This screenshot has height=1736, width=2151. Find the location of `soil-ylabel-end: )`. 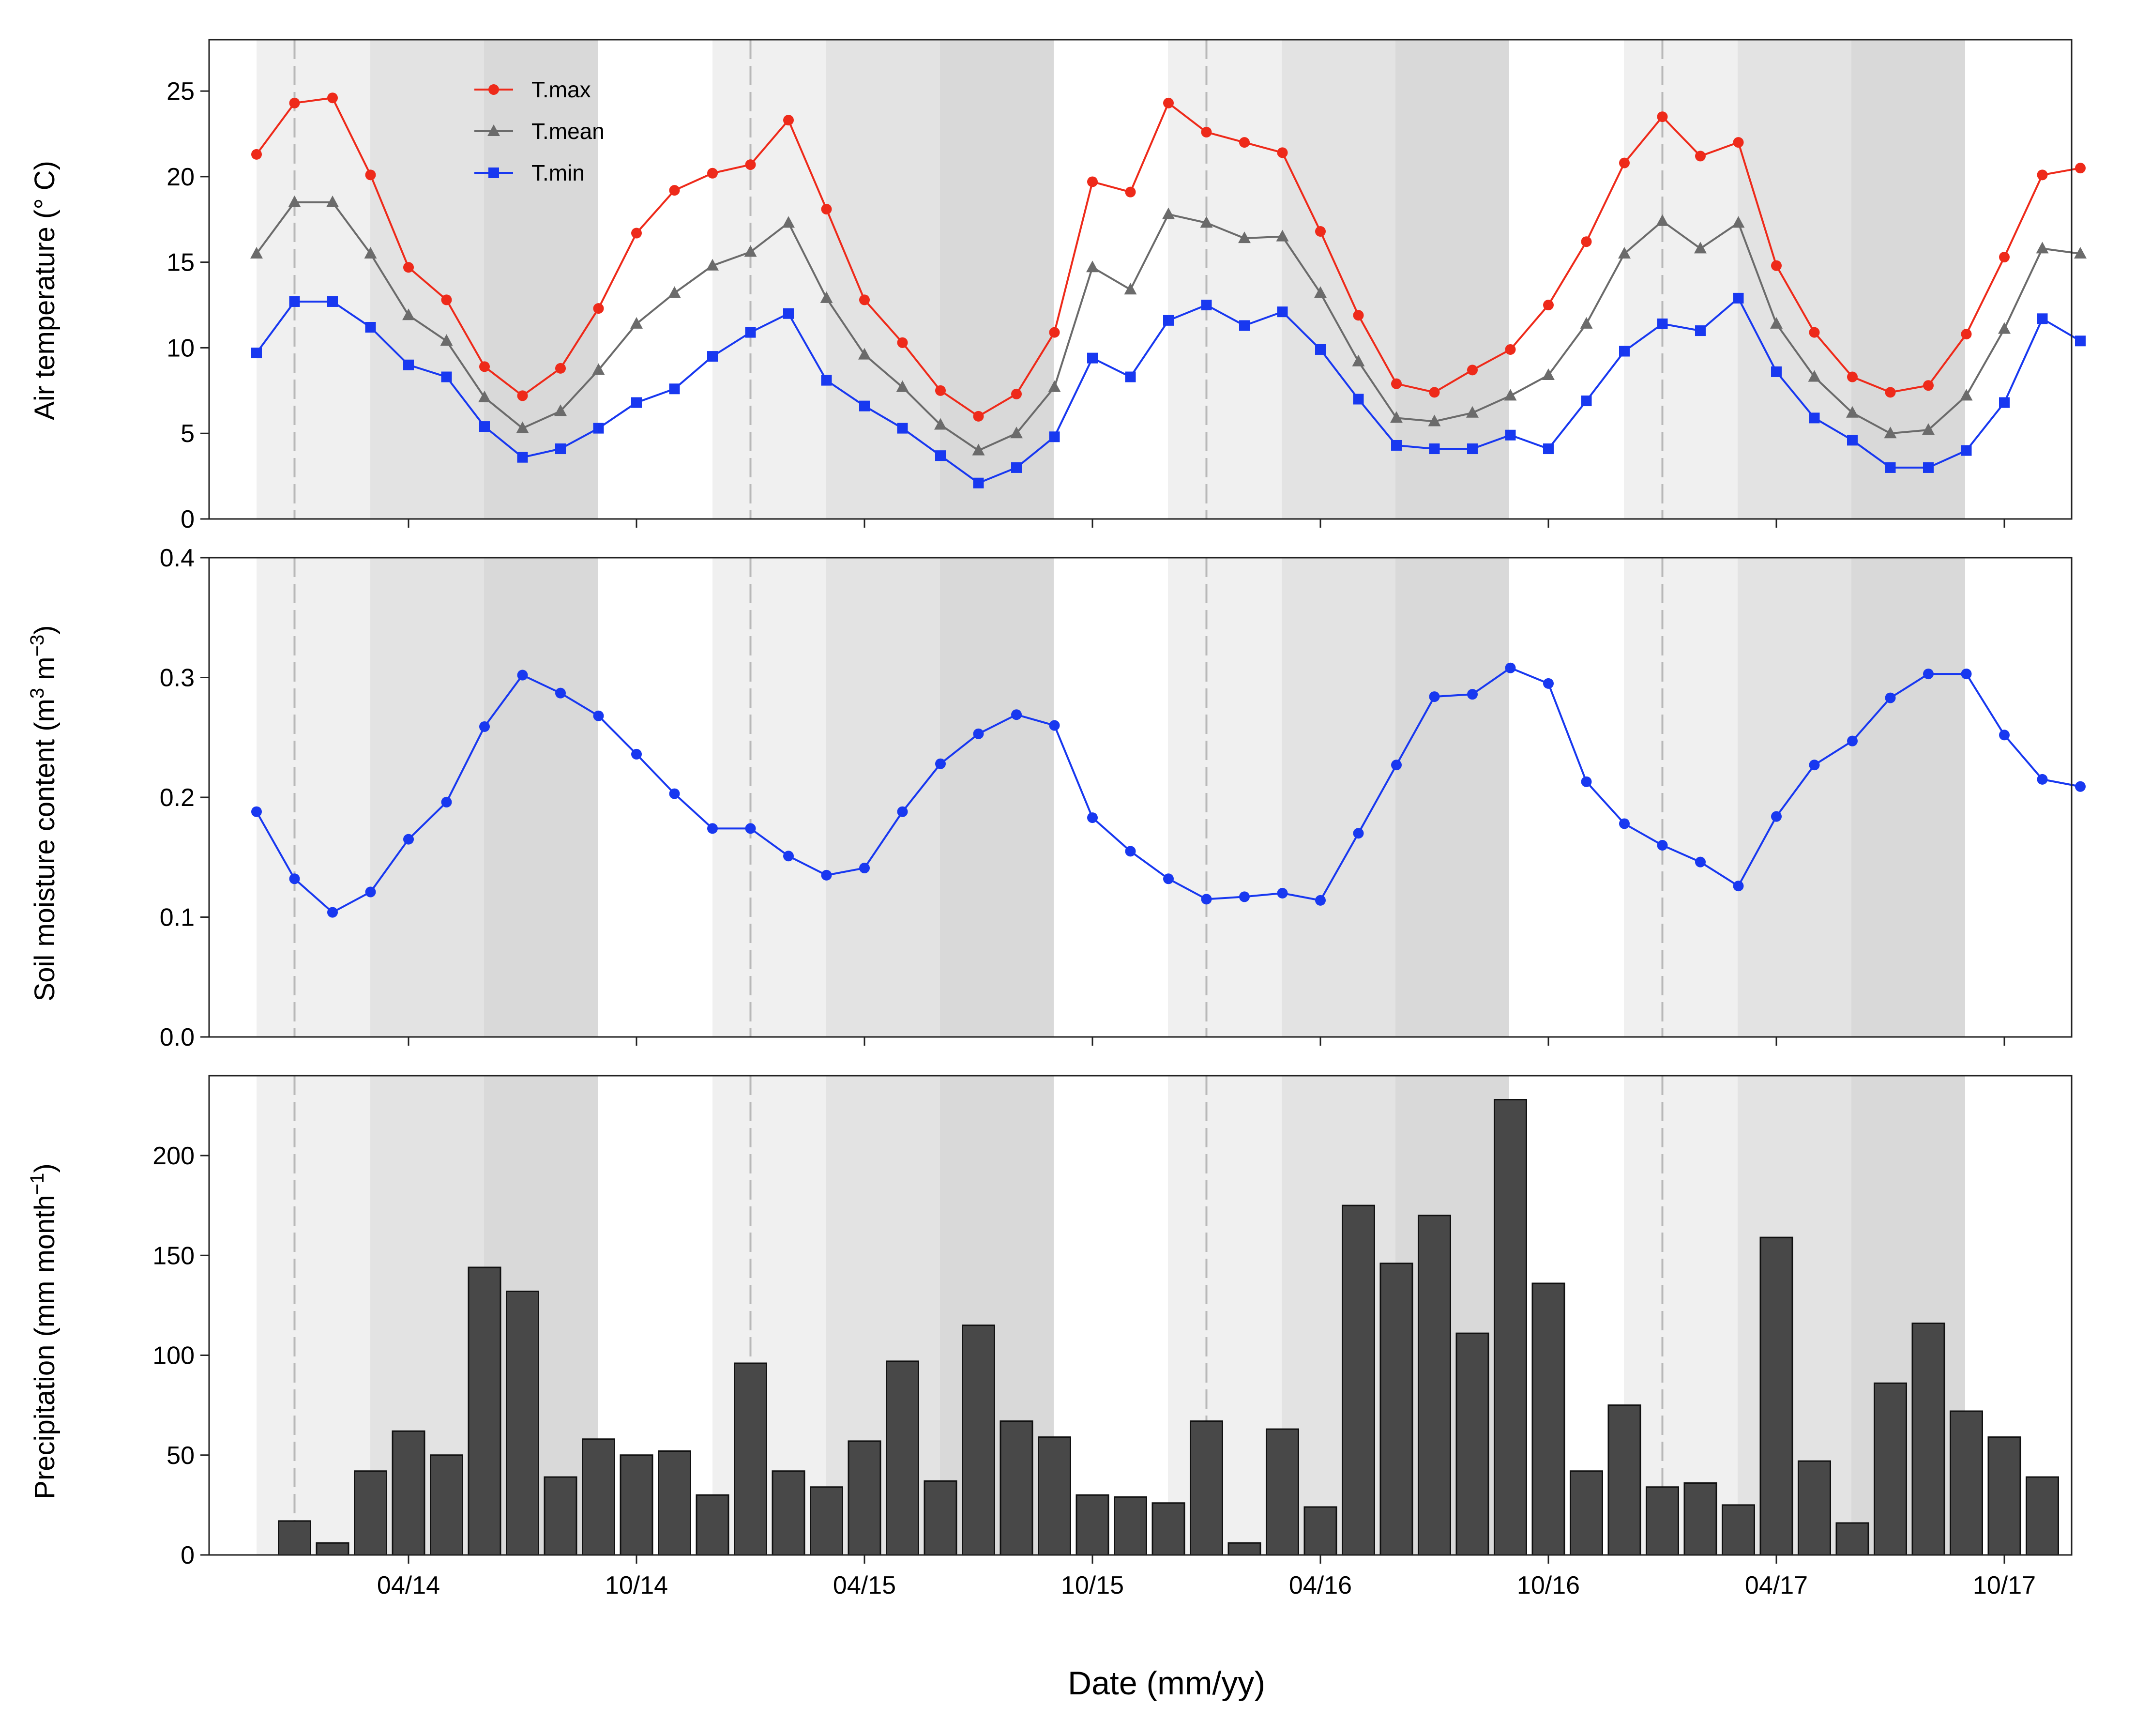

soil-ylabel-end: ) is located at coordinates (45, 630).